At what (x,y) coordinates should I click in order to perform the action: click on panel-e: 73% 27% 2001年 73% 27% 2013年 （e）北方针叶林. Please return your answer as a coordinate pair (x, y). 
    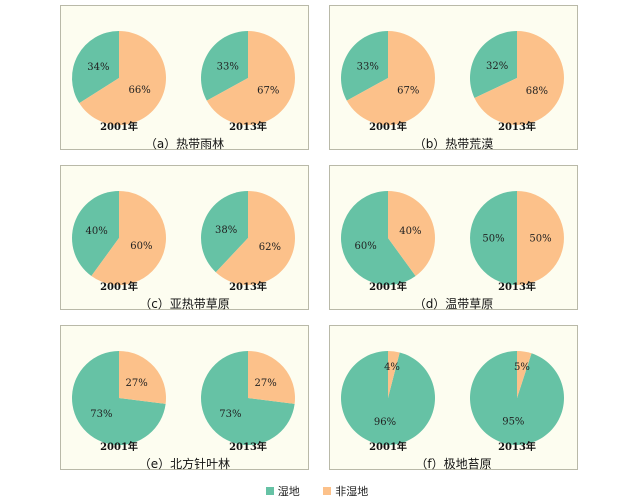
    Looking at the image, I should click on (184, 398).